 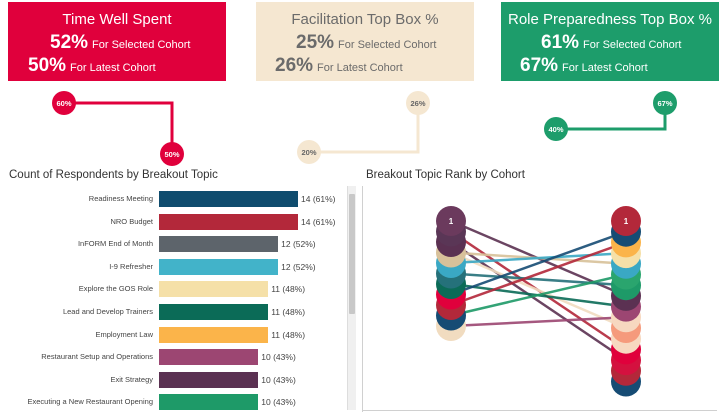 I want to click on bar-row: Lead and Develop Trainers 11 (48%), so click(x=172, y=312).